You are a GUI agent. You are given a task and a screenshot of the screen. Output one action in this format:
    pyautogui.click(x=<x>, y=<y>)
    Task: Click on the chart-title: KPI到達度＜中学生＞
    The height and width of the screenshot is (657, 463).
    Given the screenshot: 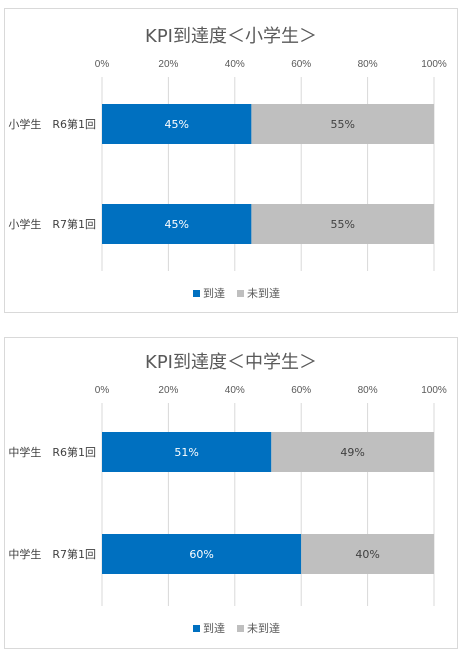 What is the action you would take?
    pyautogui.click(x=231, y=362)
    